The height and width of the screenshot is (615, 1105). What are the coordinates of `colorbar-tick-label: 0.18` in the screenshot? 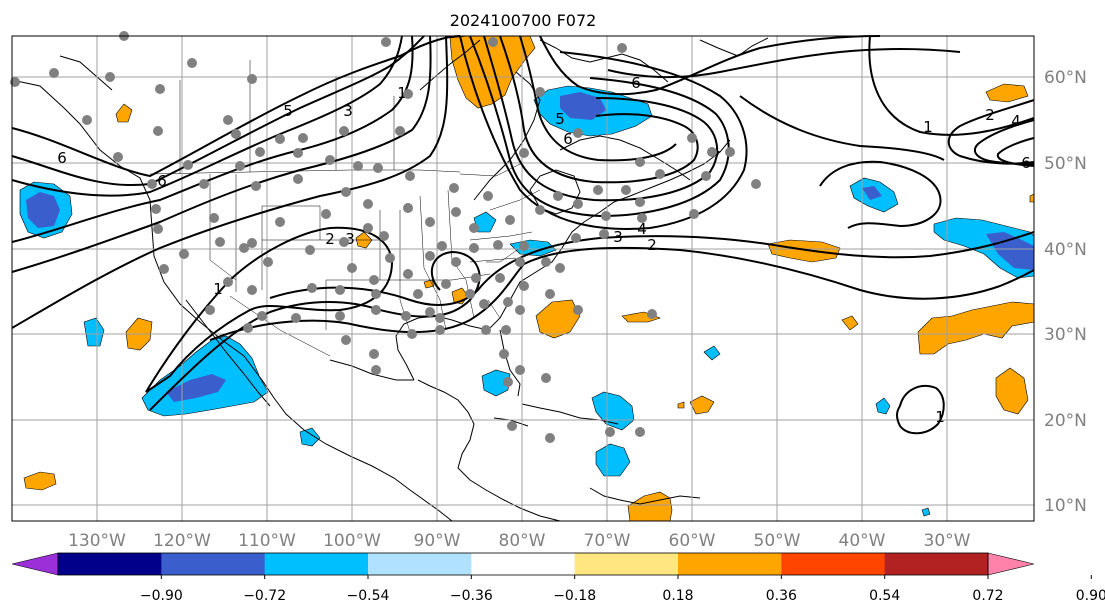 It's located at (677, 596).